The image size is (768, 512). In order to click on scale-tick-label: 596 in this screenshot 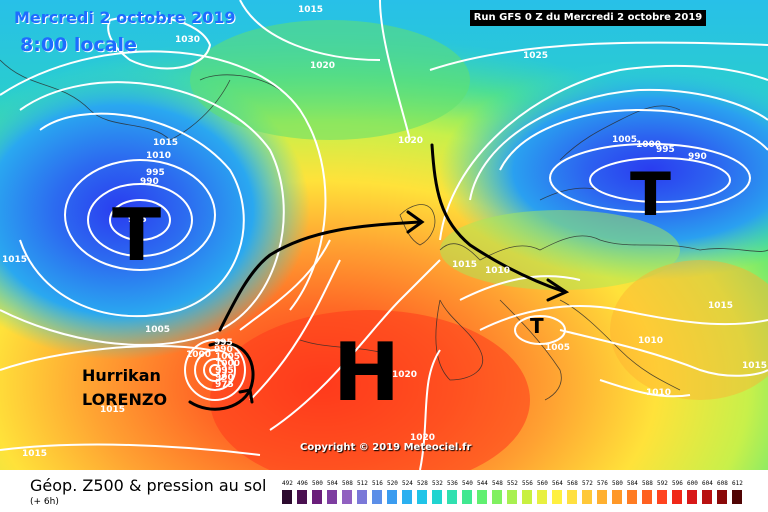, I will do `click(677, 483)`.